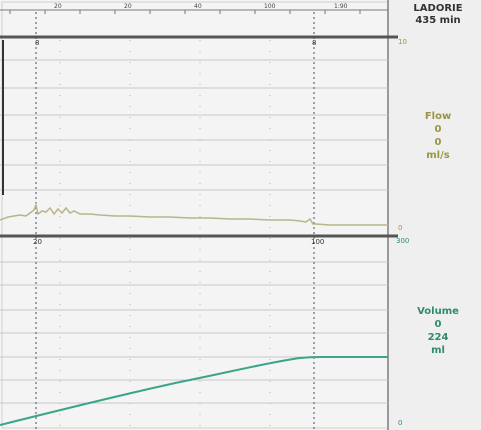 The width and height of the screenshot is (481, 430). I want to click on duration-label: 435 min, so click(438, 20).